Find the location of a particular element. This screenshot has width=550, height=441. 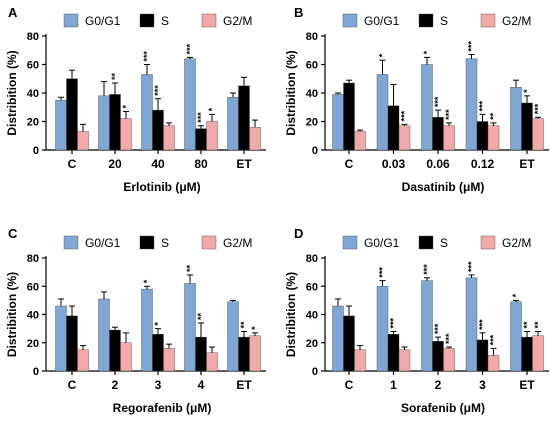

panel-label: B is located at coordinates (298, 12).